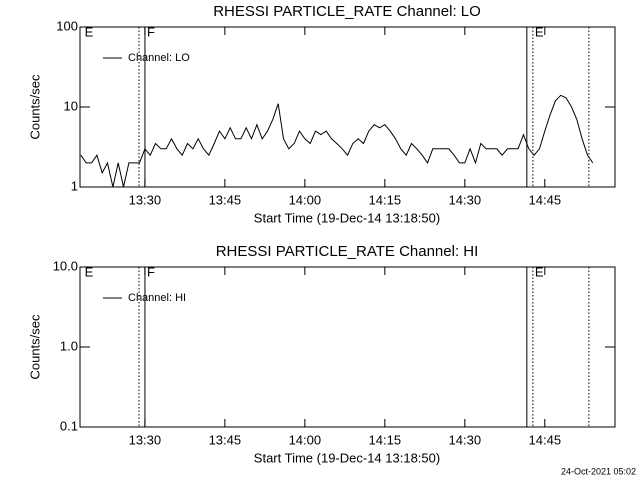 This screenshot has width=640, height=480. I want to click on chart-title: RHESSI PARTICLE_RATE Channel: LO, so click(347, 11).